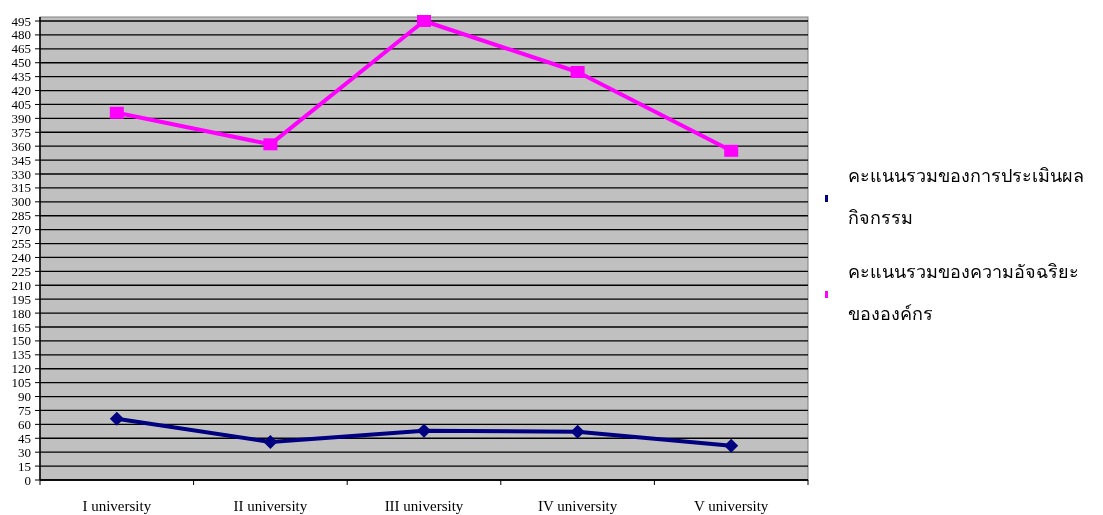  I want to click on y-tick-label: 435, so click(21, 77).